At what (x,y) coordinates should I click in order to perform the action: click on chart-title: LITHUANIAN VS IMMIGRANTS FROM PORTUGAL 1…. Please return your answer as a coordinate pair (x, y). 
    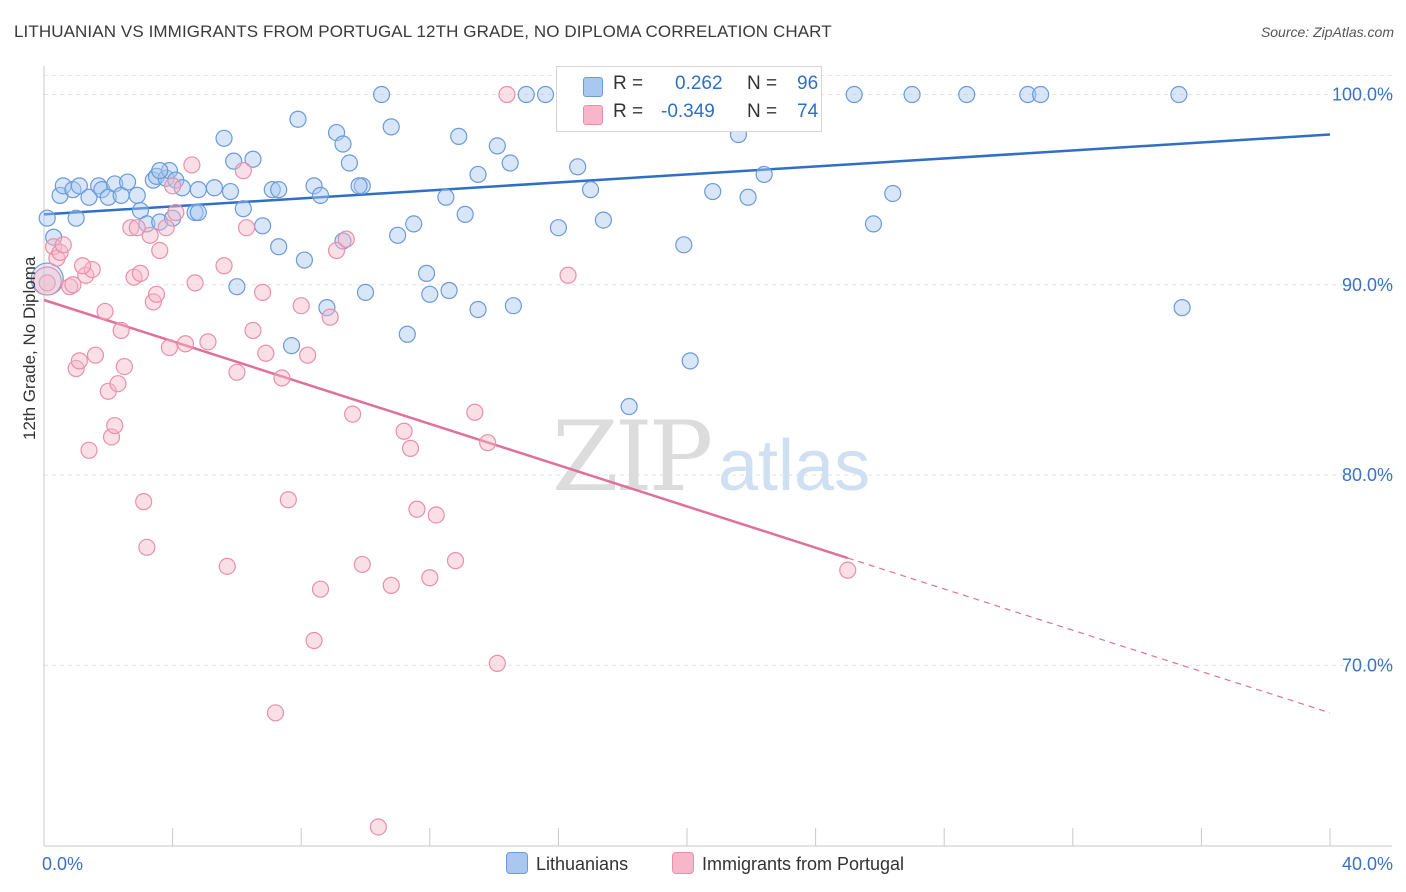
    Looking at the image, I should click on (423, 31).